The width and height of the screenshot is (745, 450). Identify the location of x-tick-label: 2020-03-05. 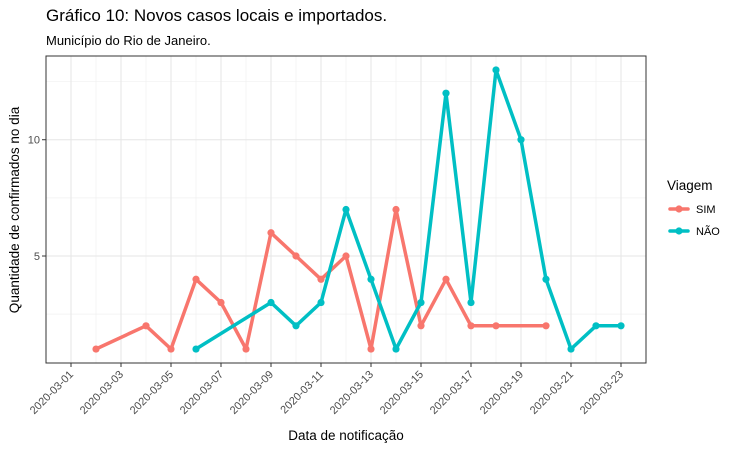
(152, 393).